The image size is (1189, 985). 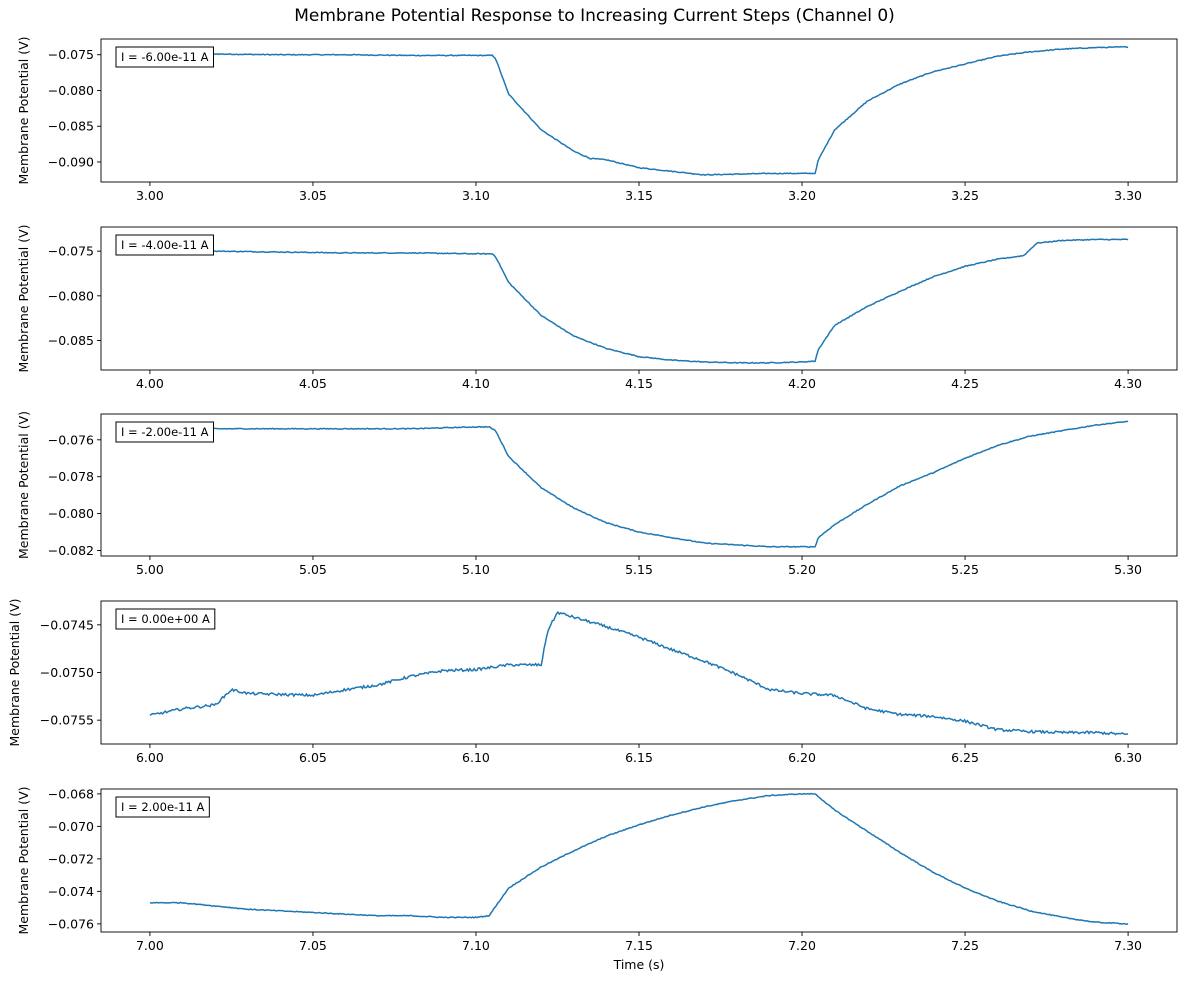 I want to click on x-tick-label: 4.30, so click(x=1128, y=383).